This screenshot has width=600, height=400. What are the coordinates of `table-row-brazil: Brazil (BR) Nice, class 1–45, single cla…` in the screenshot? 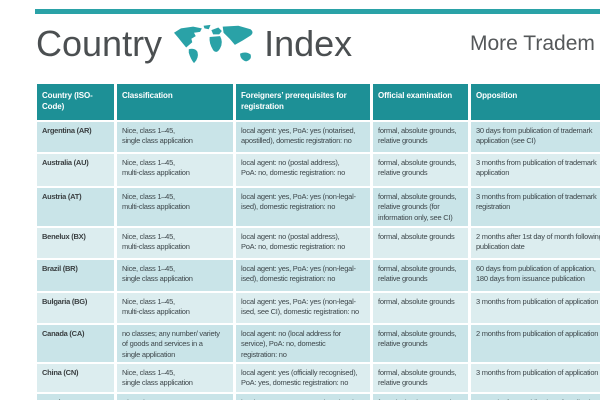 It's located at (318, 275).